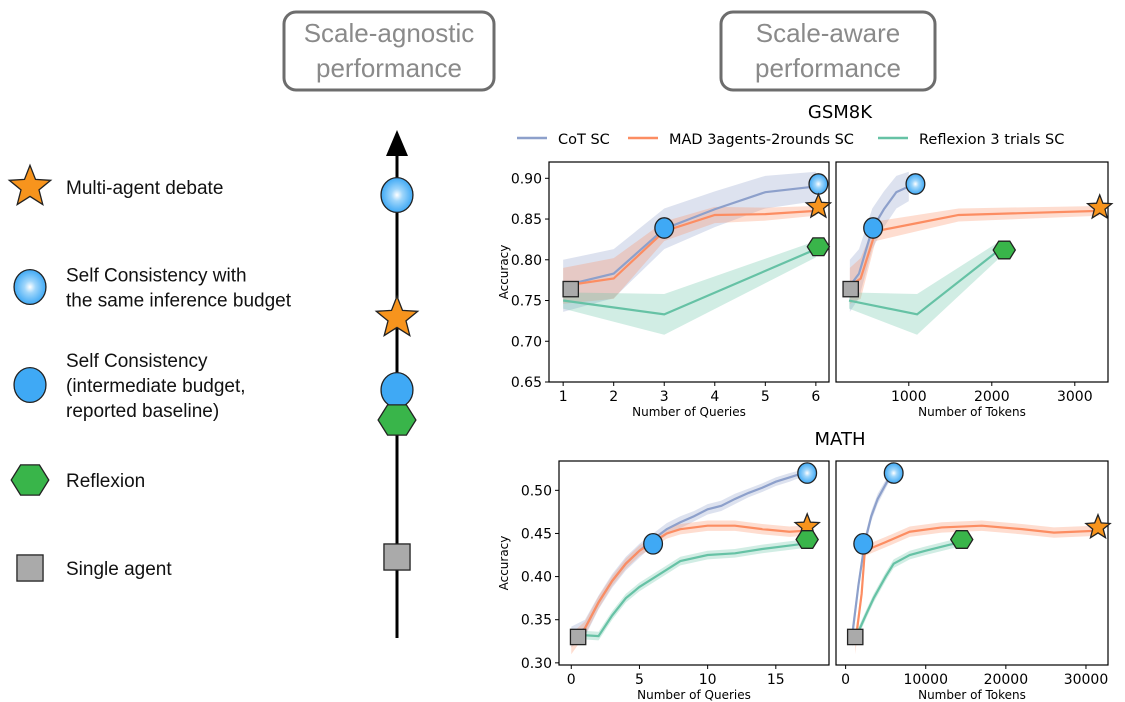 The image size is (1125, 702). What do you see at coordinates (1075, 397) in the screenshot?
I see `x-tick-label: 3000` at bounding box center [1075, 397].